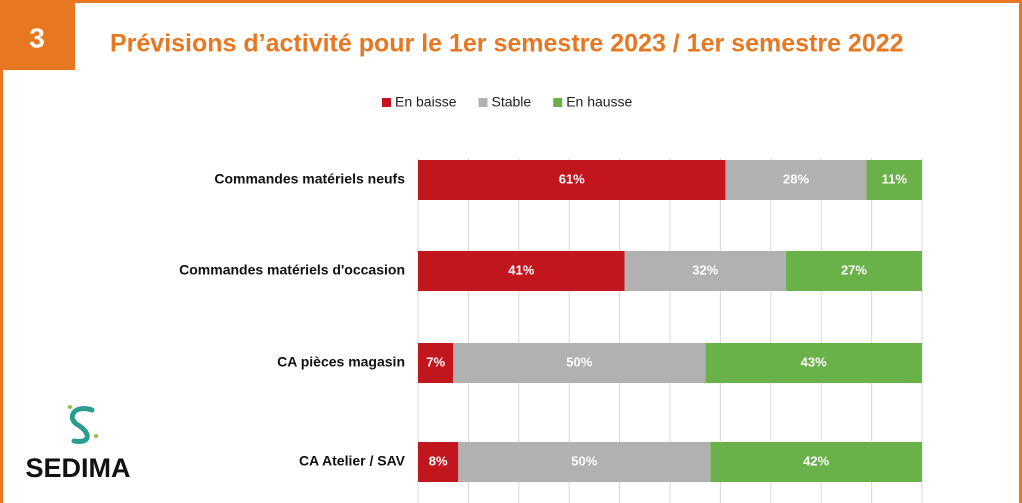 This screenshot has height=503, width=1022. What do you see at coordinates (341, 362) in the screenshot?
I see `y-tick-label: CA pièces magasin` at bounding box center [341, 362].